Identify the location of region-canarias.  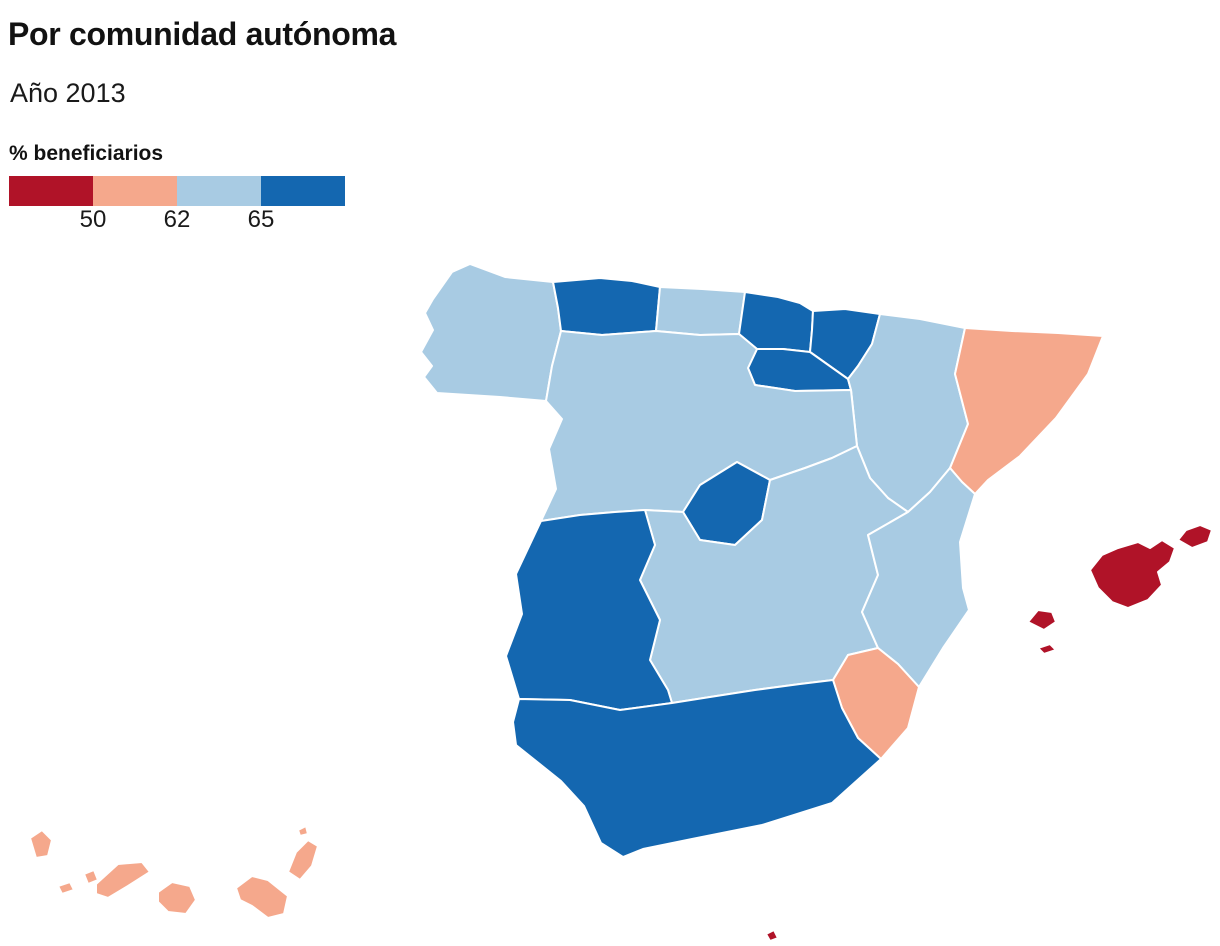
(174, 872).